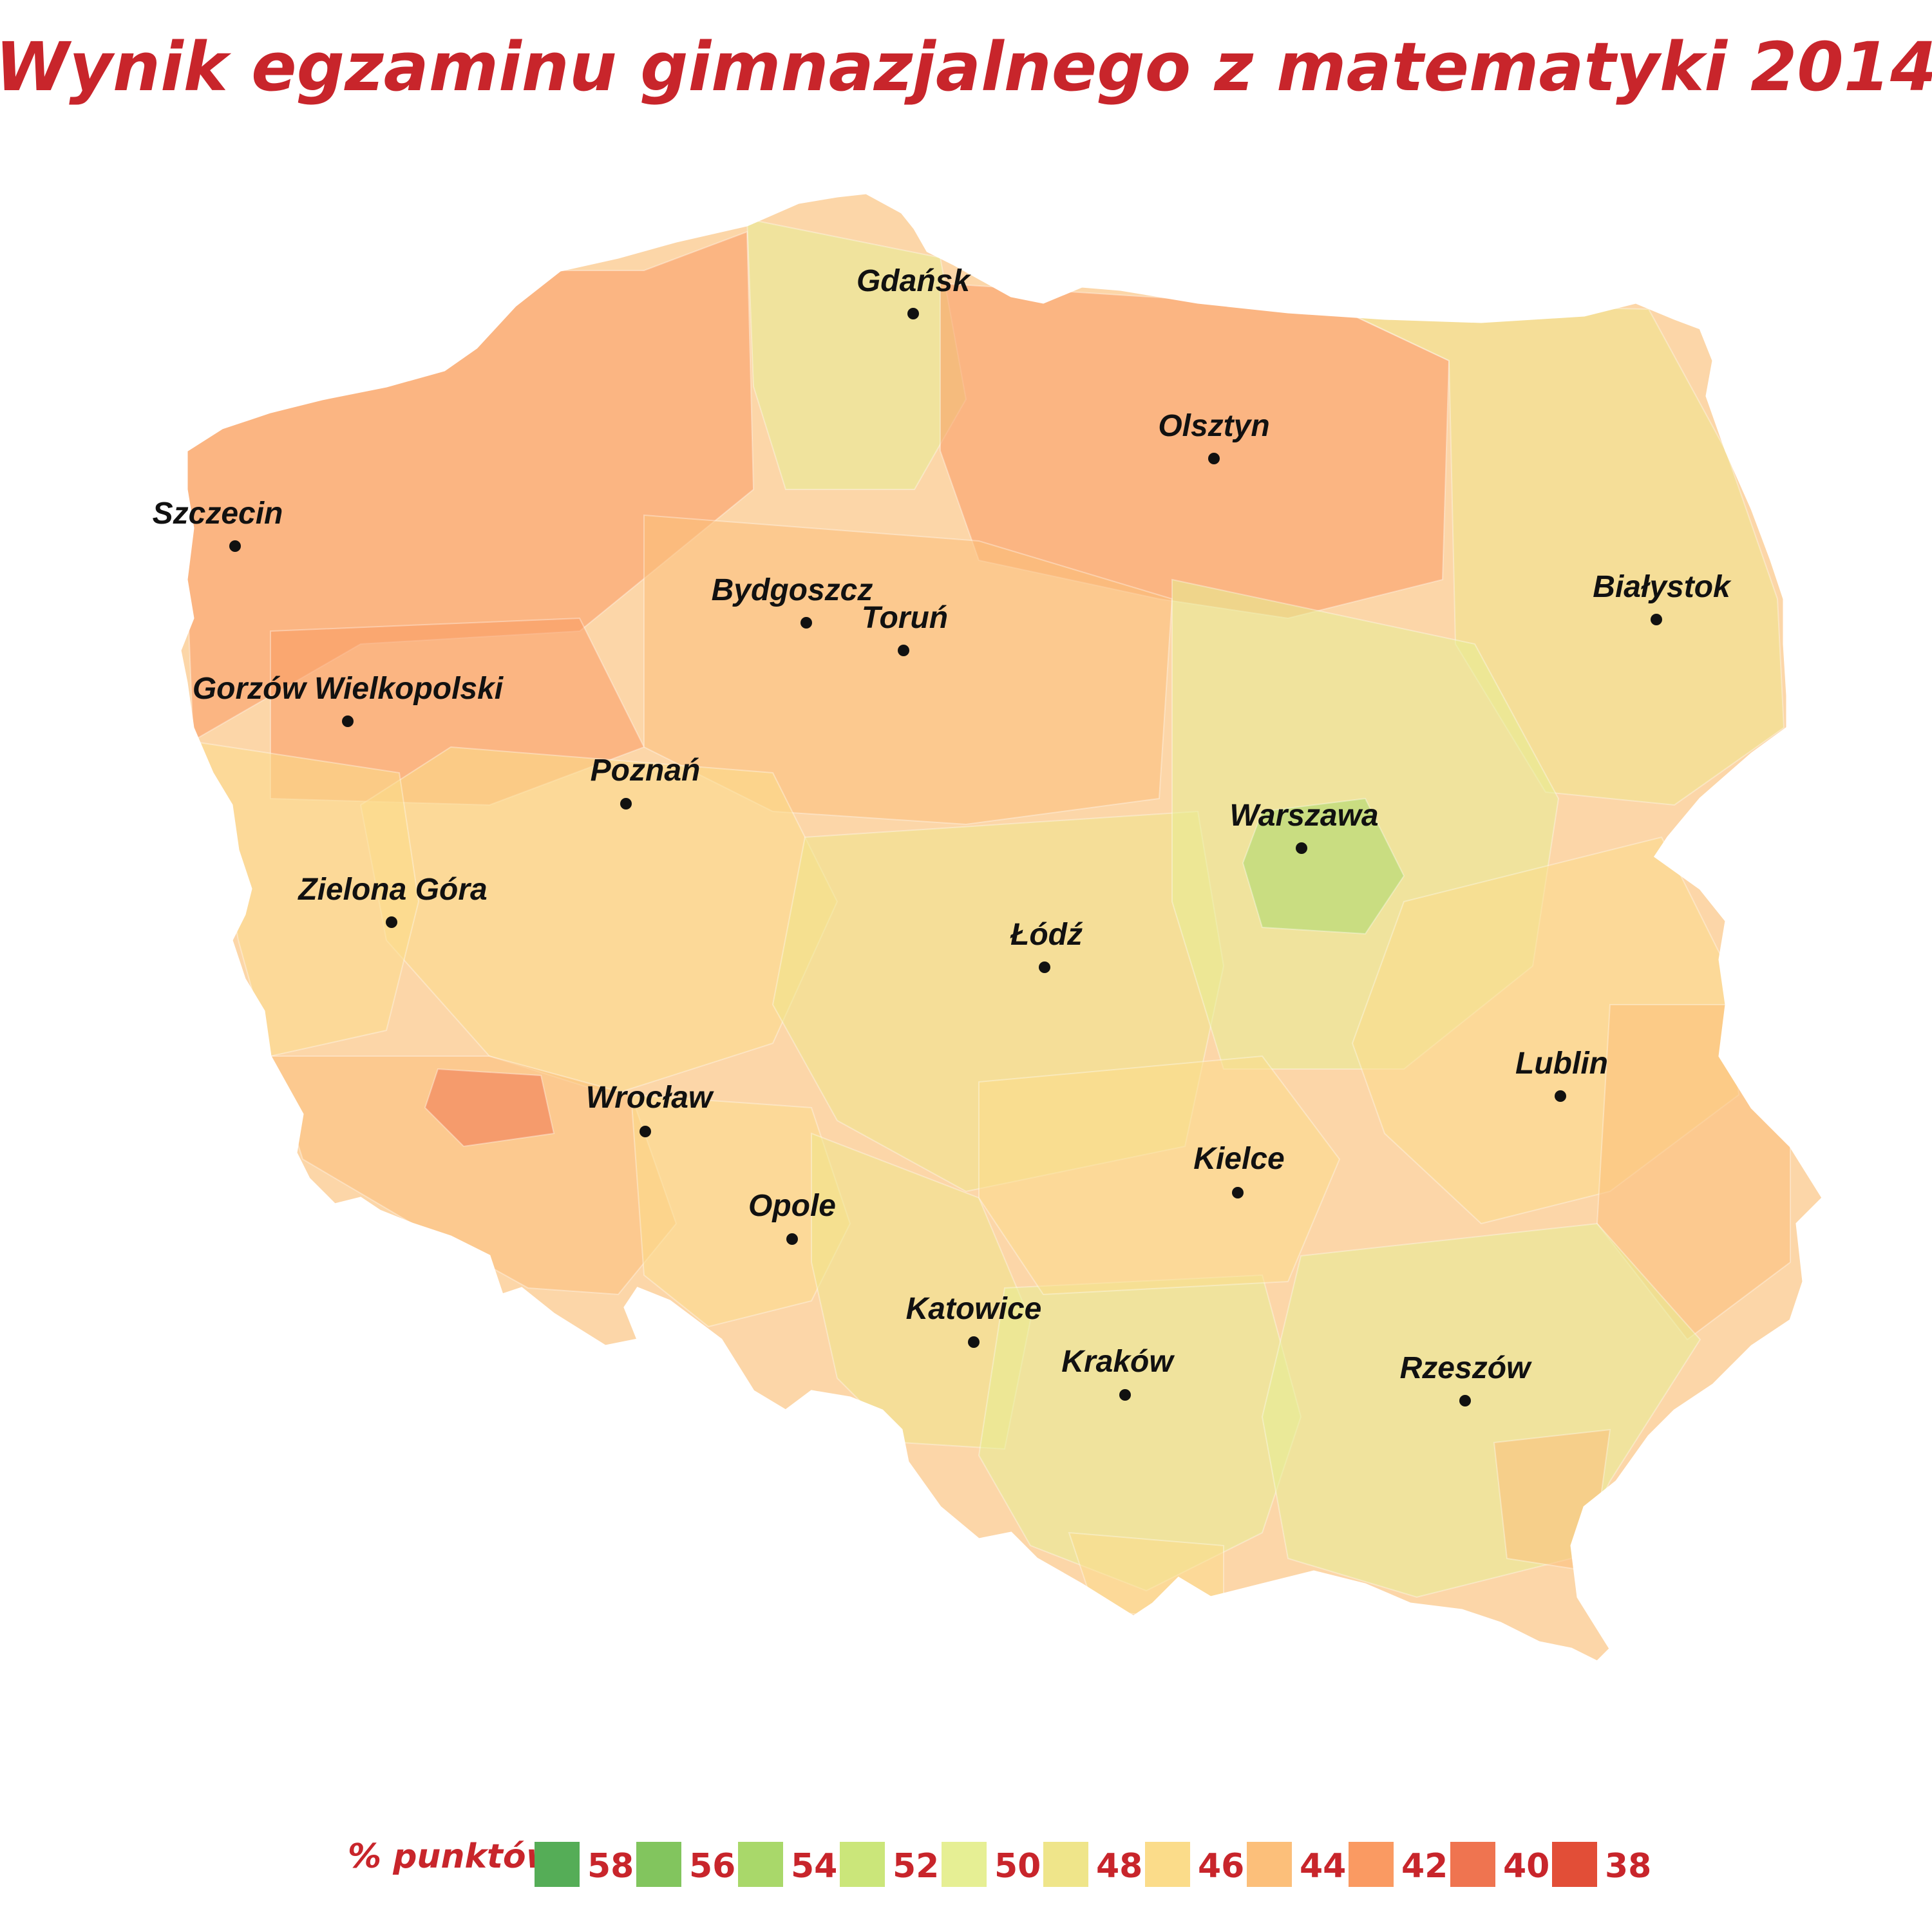 This screenshot has height=1932, width=1932. I want to click on city-label: Zielona Góra, so click(392, 890).